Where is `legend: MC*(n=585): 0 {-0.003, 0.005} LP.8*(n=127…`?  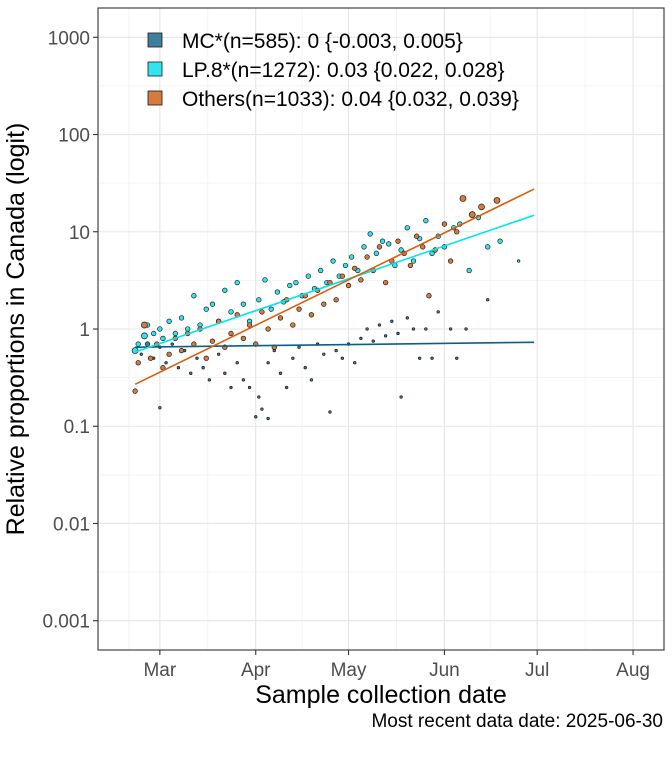
legend: MC*(n=585): 0 {-0.003, 0.005} LP.8*(n=127… is located at coordinates (333, 70).